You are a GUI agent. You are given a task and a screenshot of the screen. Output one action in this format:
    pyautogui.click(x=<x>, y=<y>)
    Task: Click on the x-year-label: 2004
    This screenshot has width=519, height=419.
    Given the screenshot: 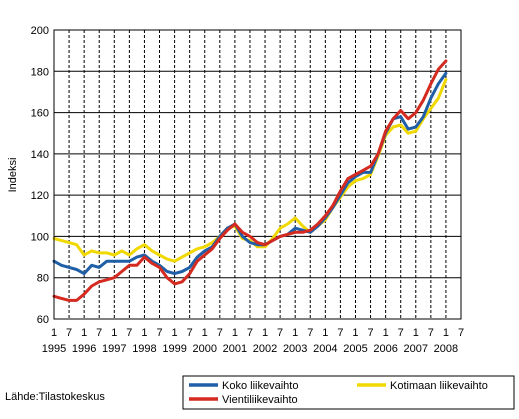 What is the action you would take?
    pyautogui.click(x=325, y=349)
    